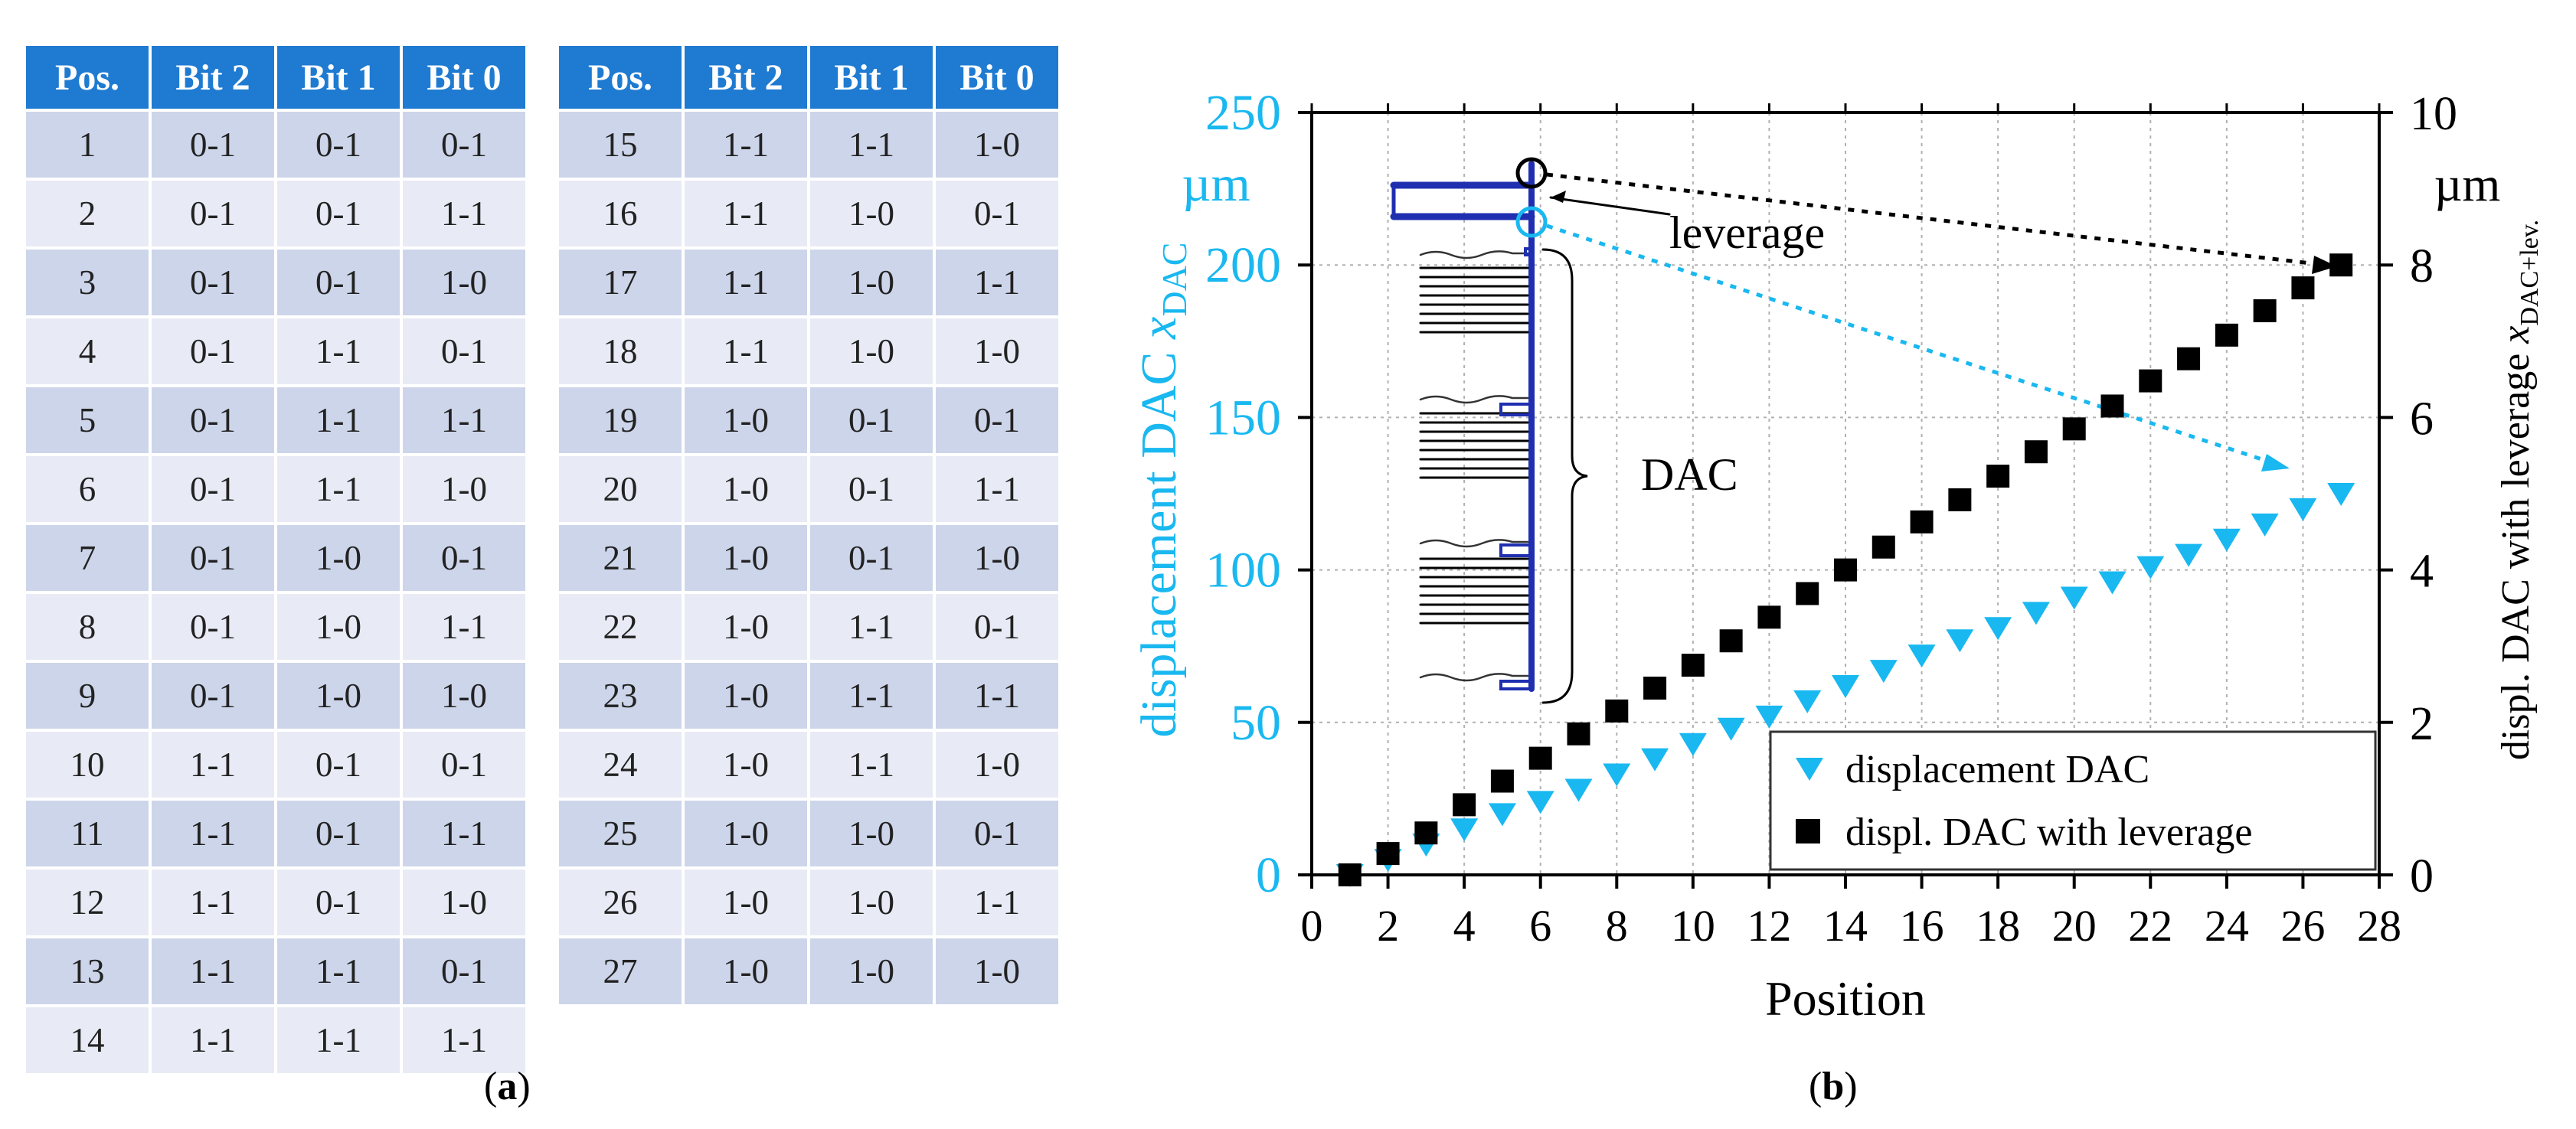 Image resolution: width=2576 pixels, height=1129 pixels. I want to click on x-tick-label: 6, so click(1540, 926).